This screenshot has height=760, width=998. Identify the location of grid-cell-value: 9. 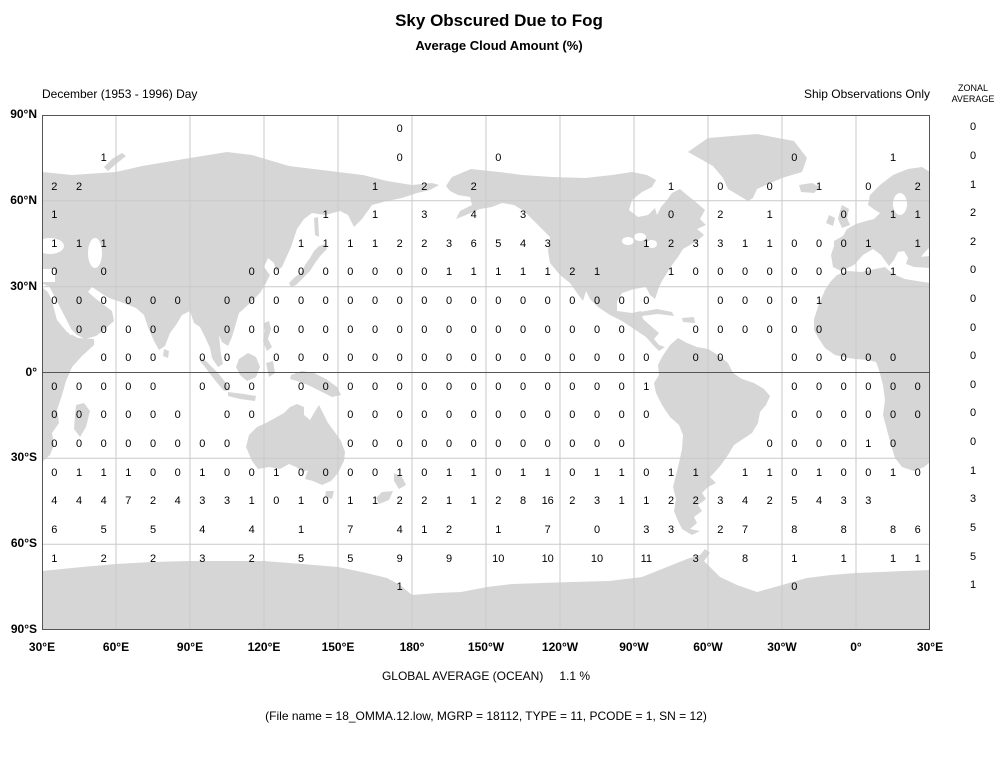
(449, 558).